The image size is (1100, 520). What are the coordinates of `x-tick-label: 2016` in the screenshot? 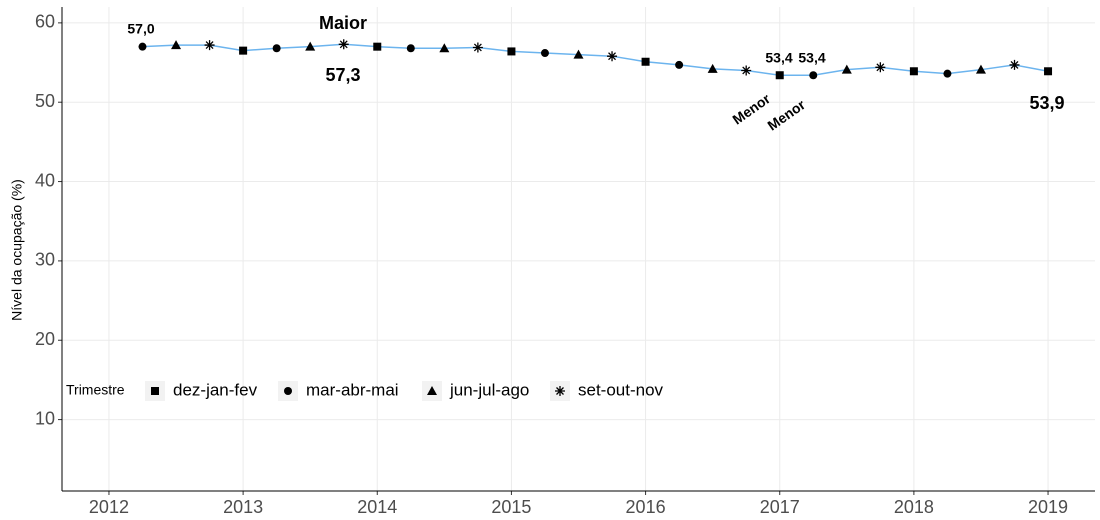 It's located at (646, 507).